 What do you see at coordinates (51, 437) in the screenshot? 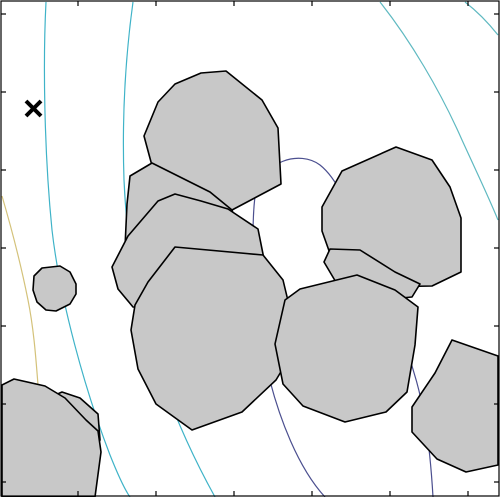
I see `obstacle-bottom-left` at bounding box center [51, 437].